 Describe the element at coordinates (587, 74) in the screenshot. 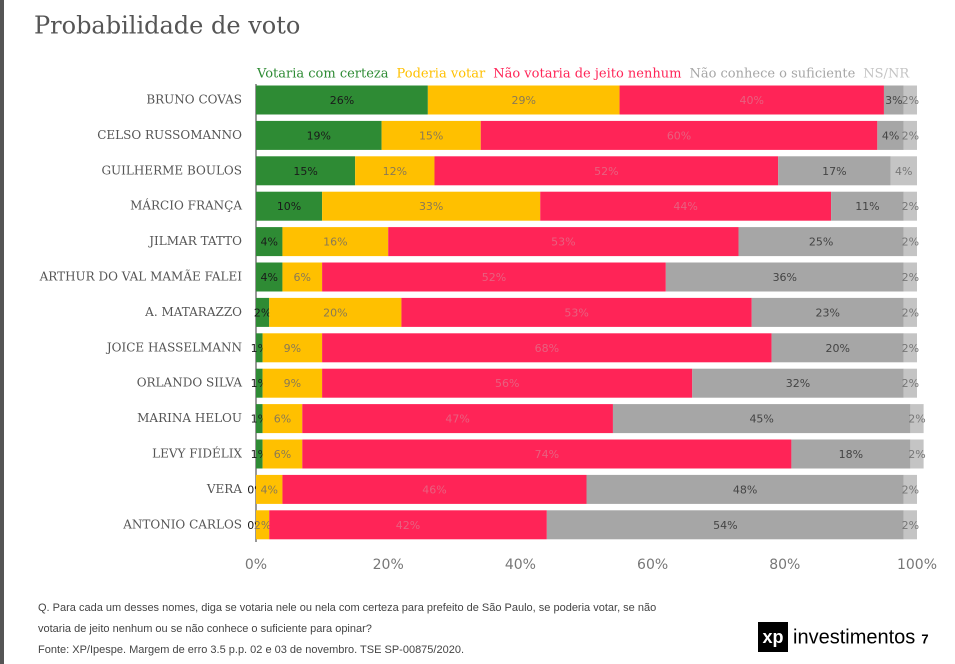

I see `legend-entry: Não votaria de jeito nenhum` at that location.